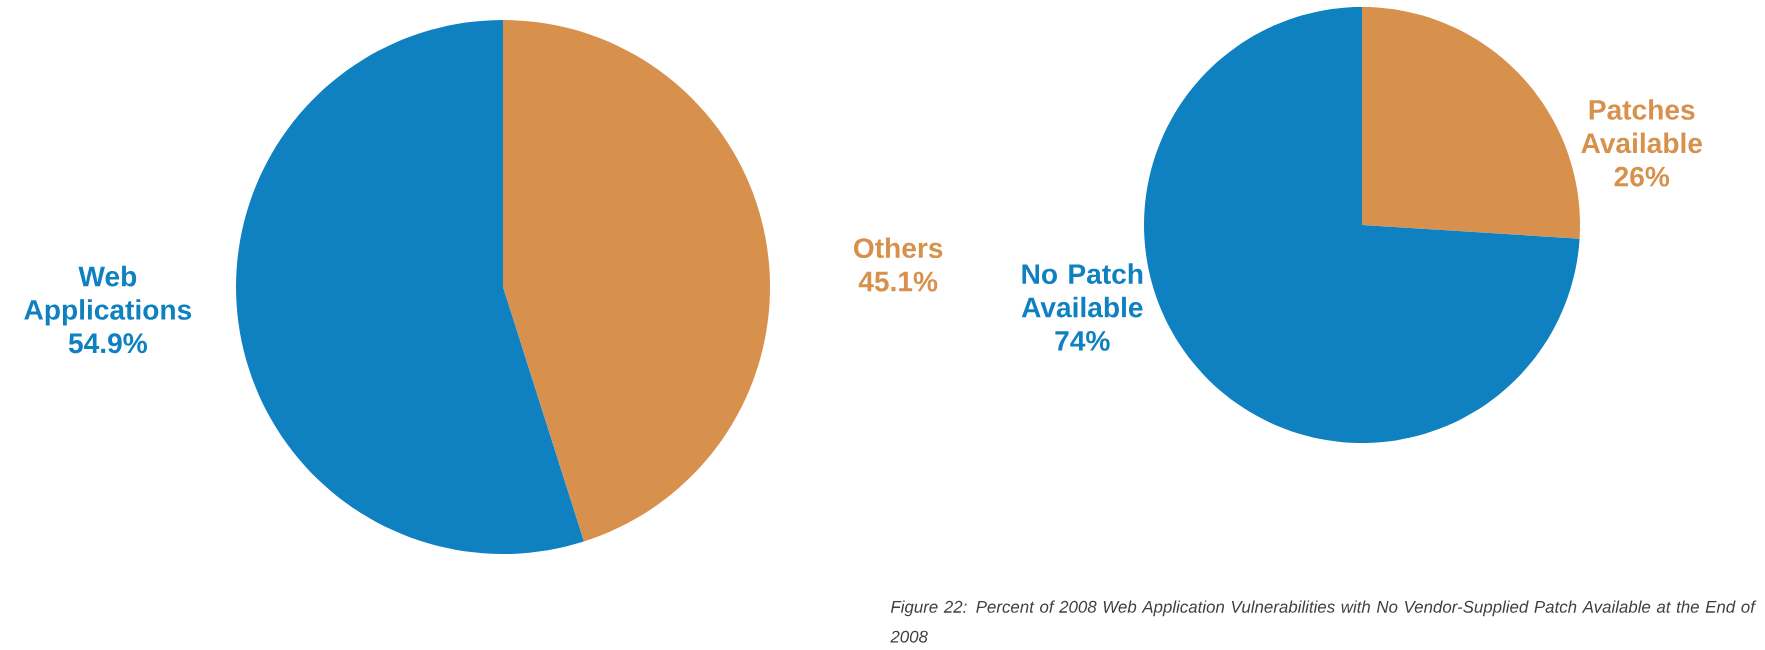 The image size is (1765, 650). I want to click on data-label: 54.9%, so click(107, 343).